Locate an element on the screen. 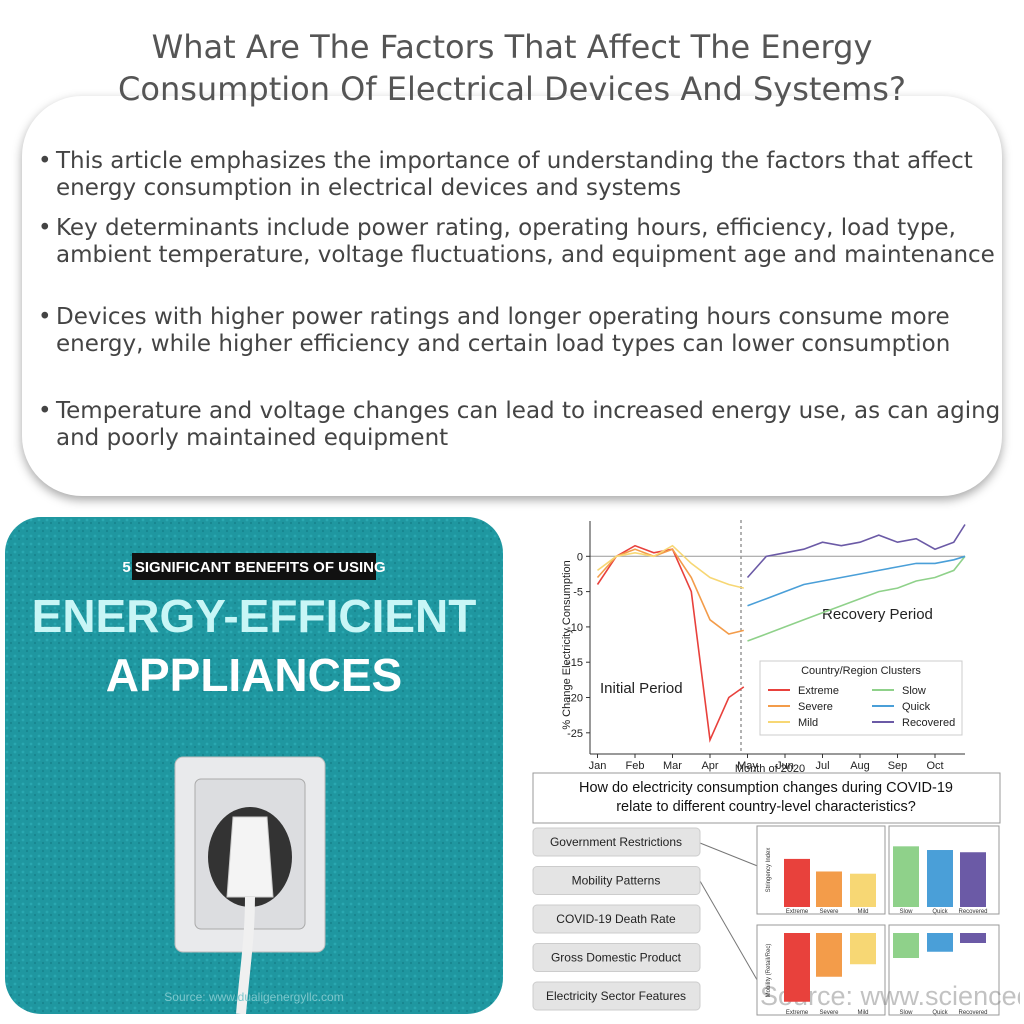 The width and height of the screenshot is (1024, 1024). characteristic: Mobility Patterns is located at coordinates (616, 881).